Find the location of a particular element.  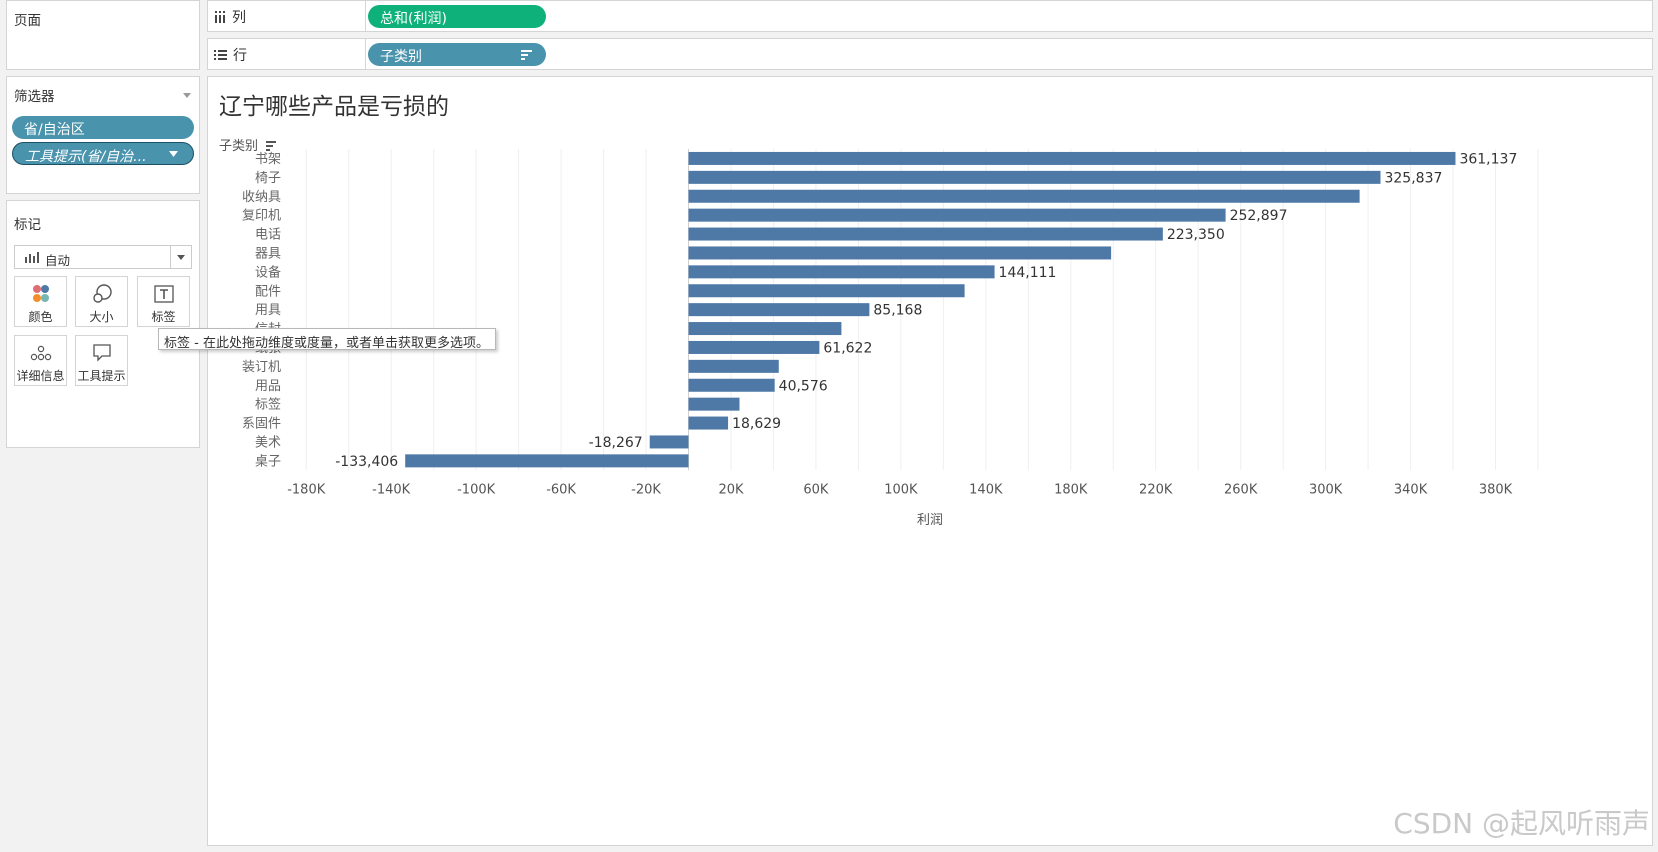

marks-card-tooltip: 工具提示 is located at coordinates (101, 360).